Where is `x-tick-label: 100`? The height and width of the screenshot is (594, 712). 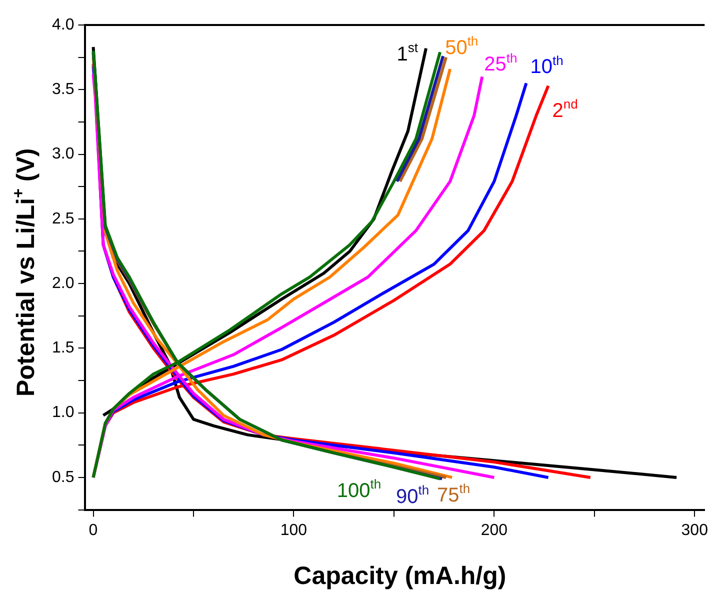 x-tick-label: 100 is located at coordinates (294, 530).